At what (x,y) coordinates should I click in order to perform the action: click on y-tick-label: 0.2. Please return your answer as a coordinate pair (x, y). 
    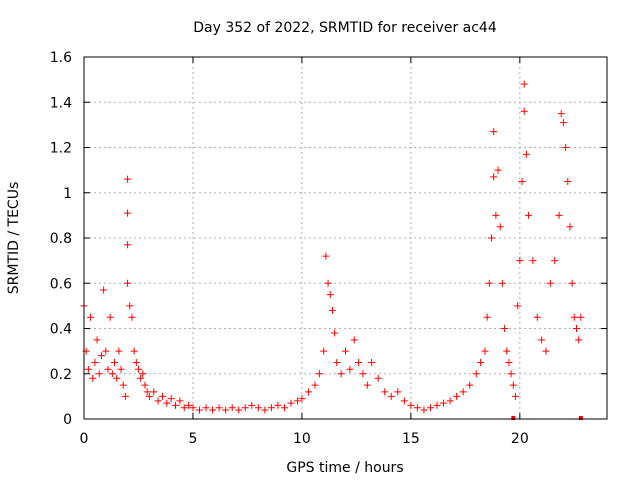
    Looking at the image, I should click on (61, 375).